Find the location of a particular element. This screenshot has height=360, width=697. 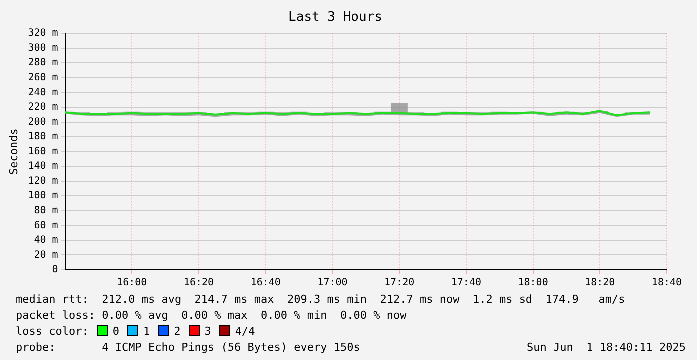

y-tick-label: 180 m is located at coordinates (43, 137).